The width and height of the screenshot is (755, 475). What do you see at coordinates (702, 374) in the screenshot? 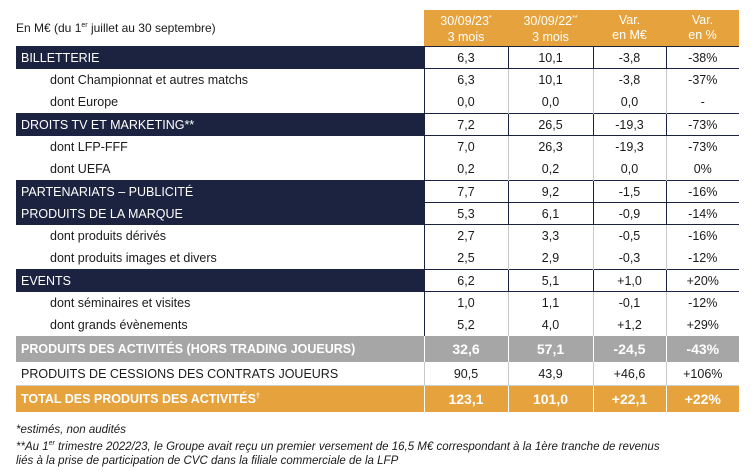
I see `value-var-pct: +106%` at bounding box center [702, 374].